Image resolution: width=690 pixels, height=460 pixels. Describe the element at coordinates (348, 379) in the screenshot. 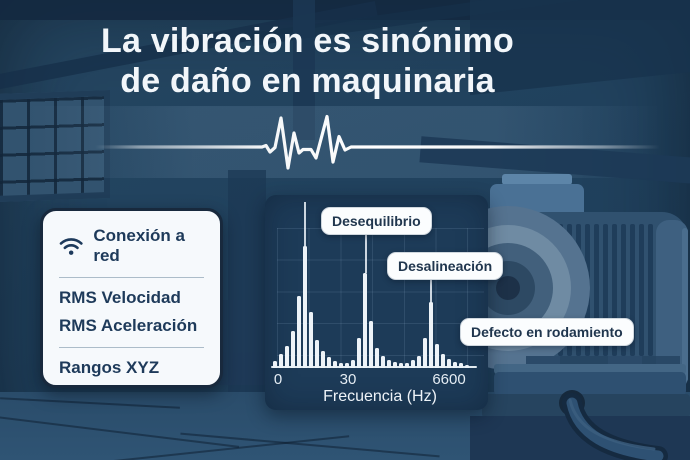

I see `x-tick-30: 30` at that location.